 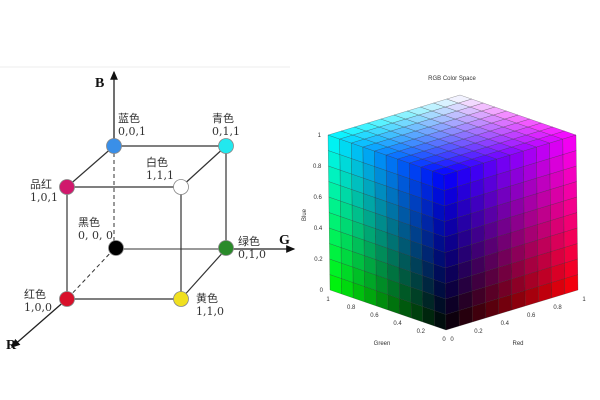 What do you see at coordinates (11, 345) in the screenshot?
I see `r-axis-label: R` at bounding box center [11, 345].